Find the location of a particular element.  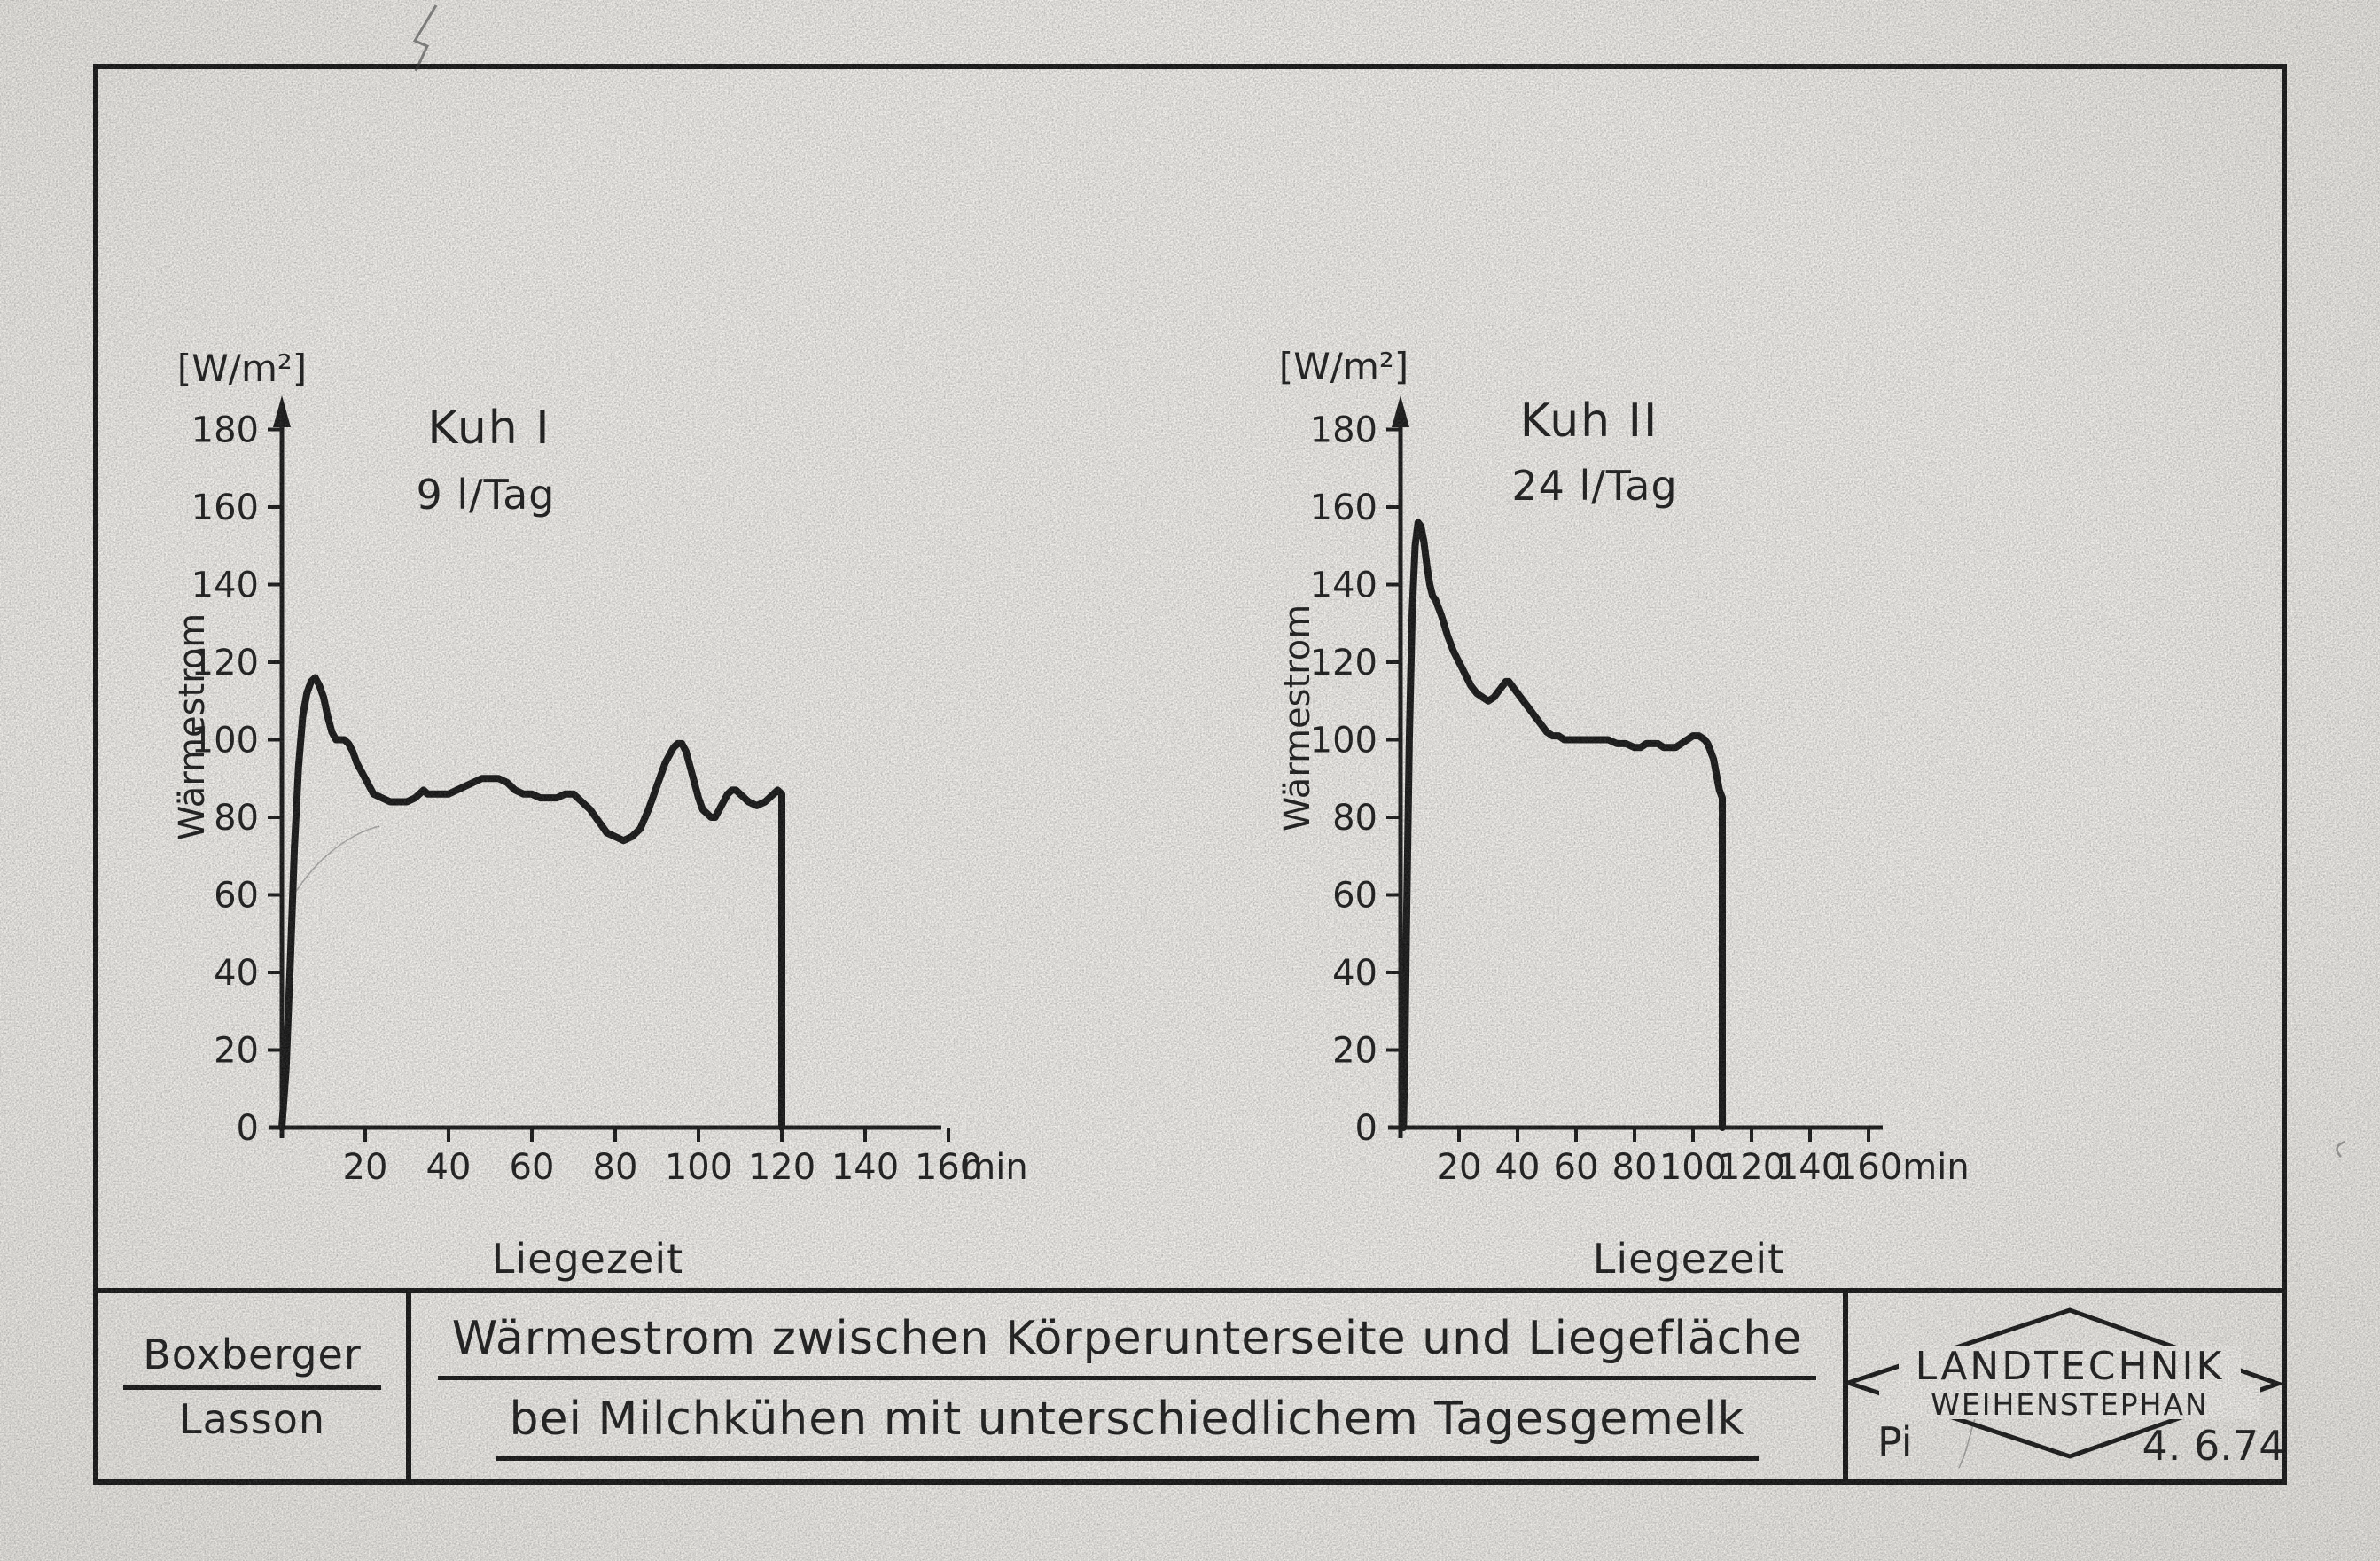

chart-2-y-axis-label: Wärmestrom is located at coordinates (1297, 718).